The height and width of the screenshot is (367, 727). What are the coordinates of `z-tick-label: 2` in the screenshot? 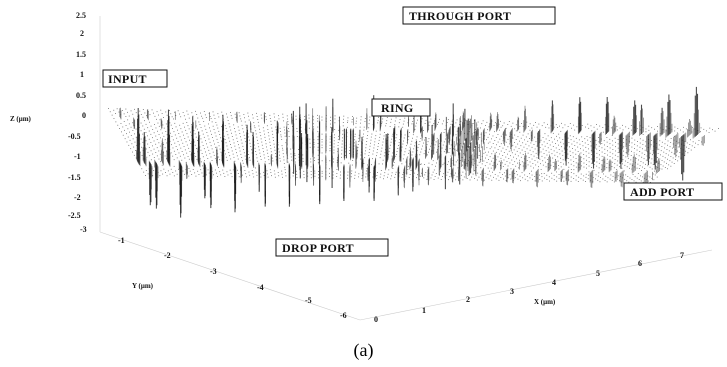 It's located at (82, 33).